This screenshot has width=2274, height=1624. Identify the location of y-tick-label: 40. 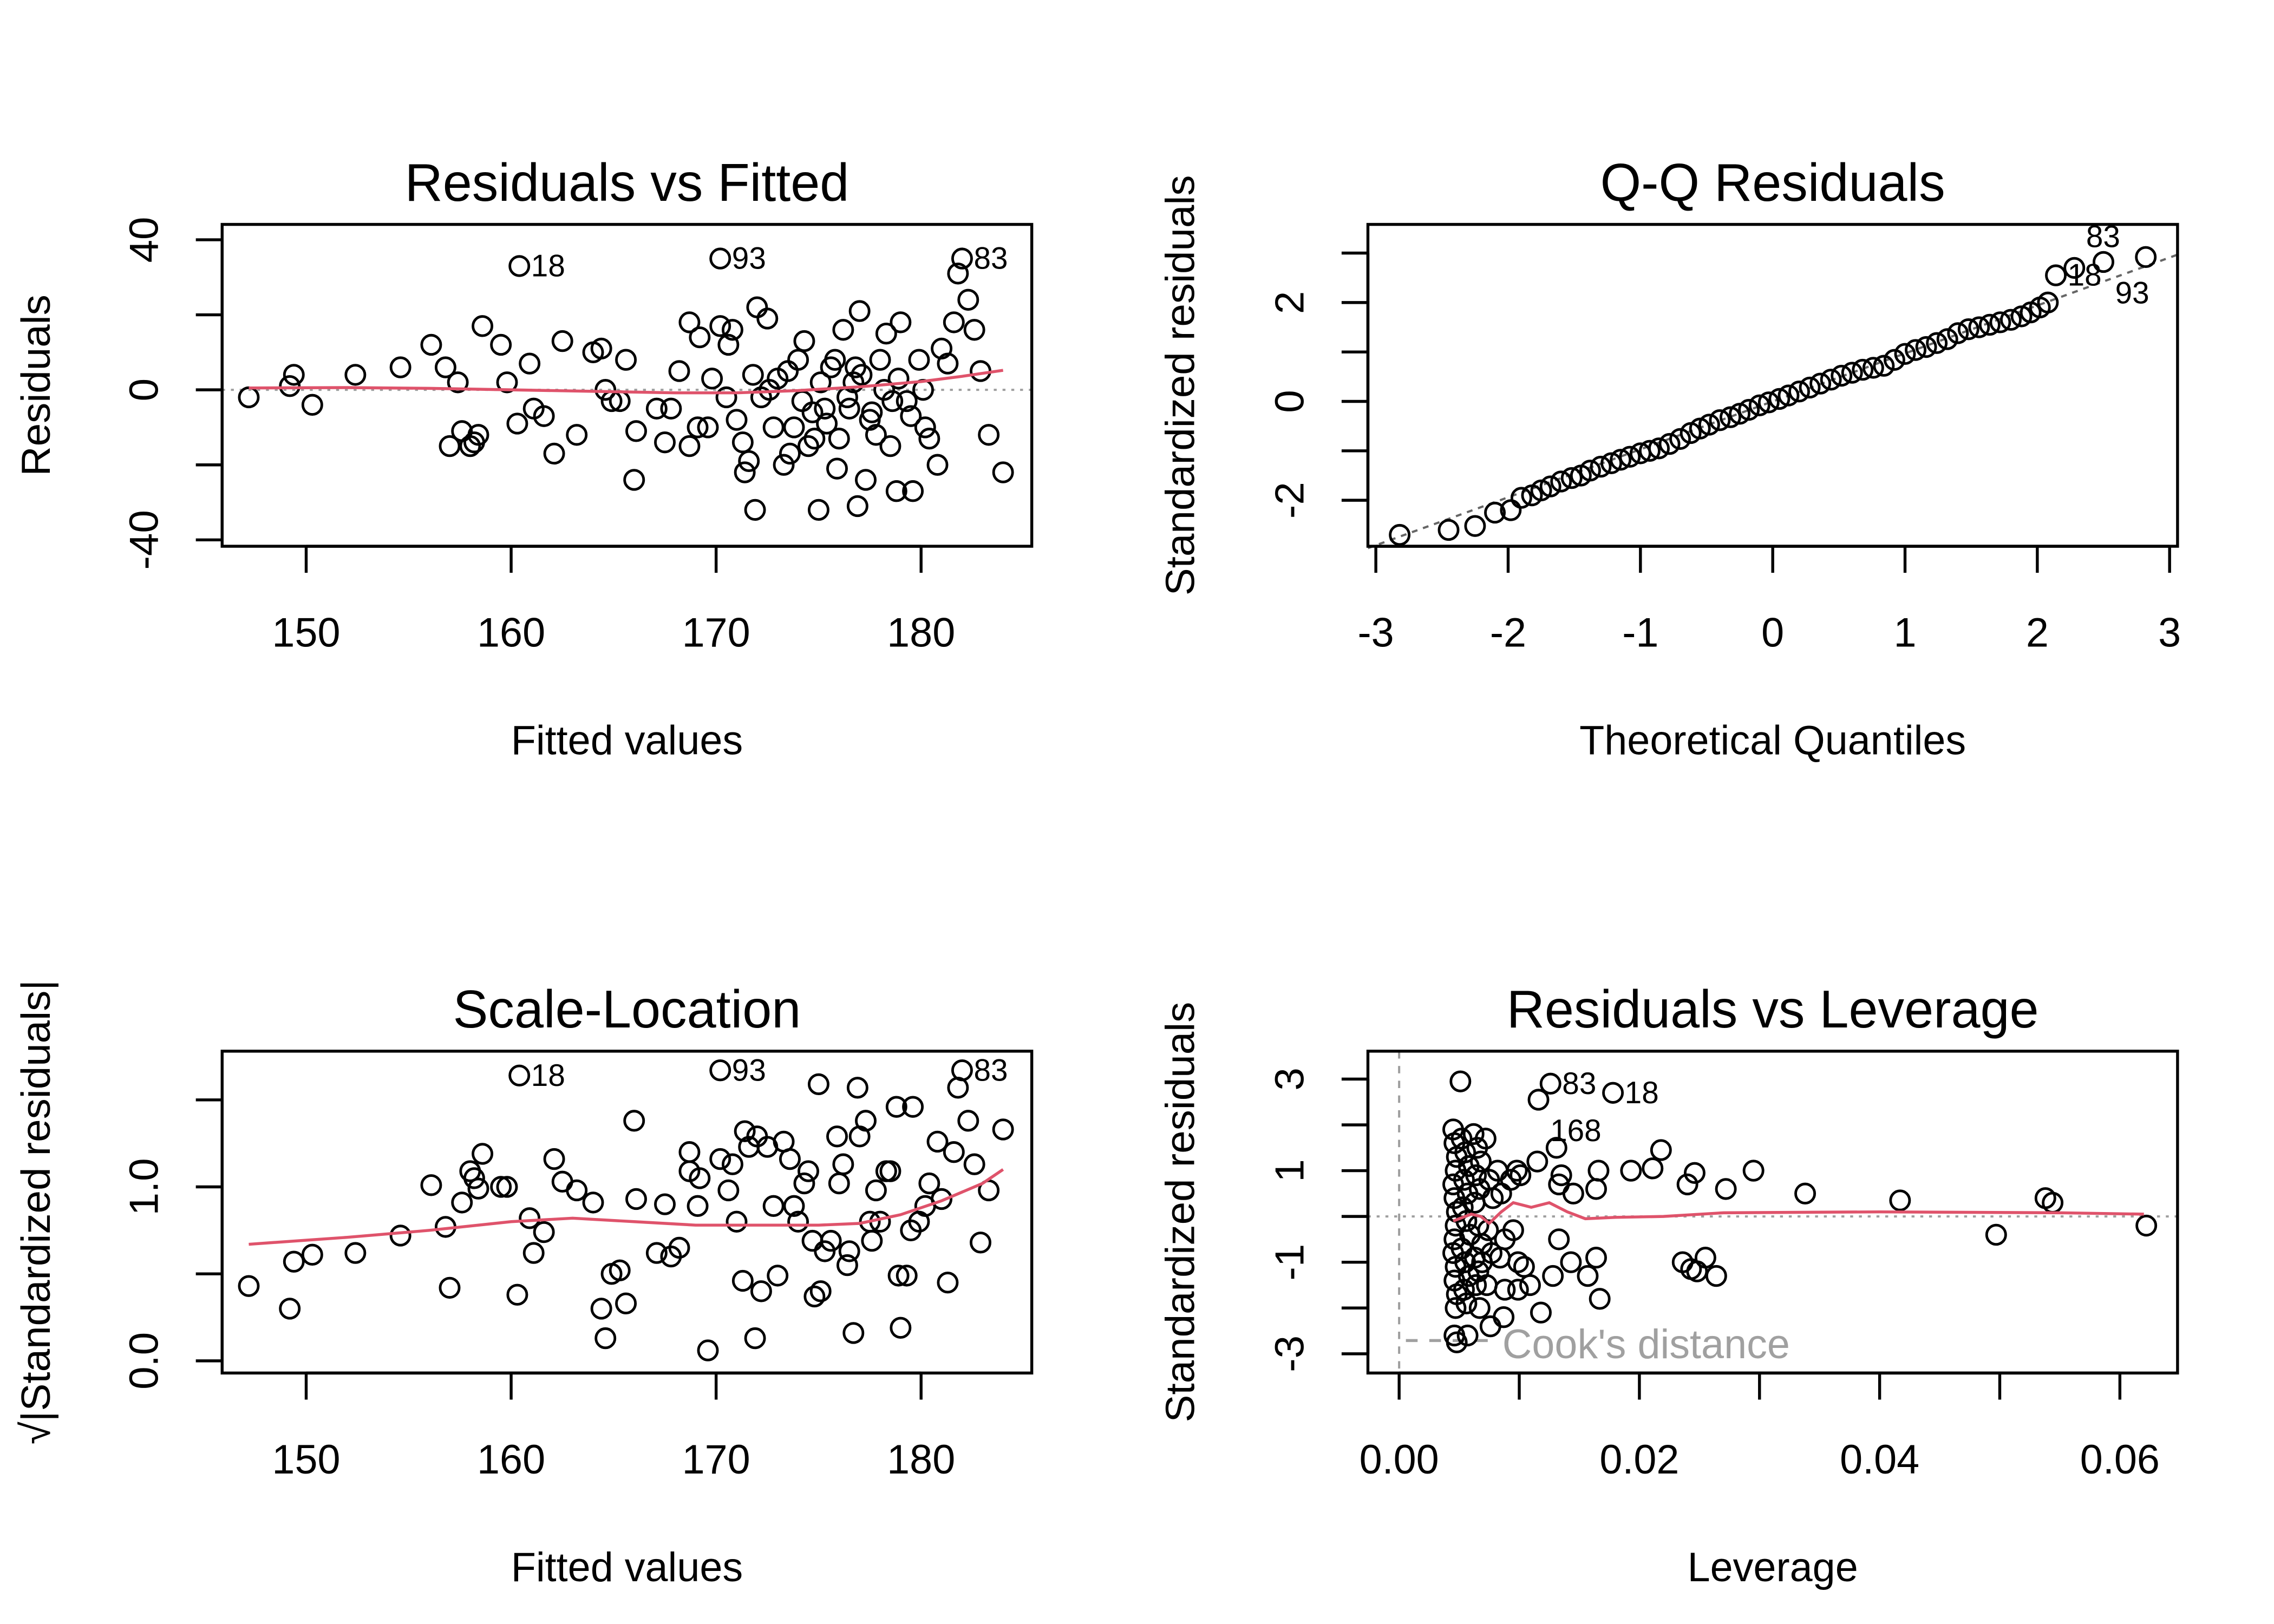
(144, 240).